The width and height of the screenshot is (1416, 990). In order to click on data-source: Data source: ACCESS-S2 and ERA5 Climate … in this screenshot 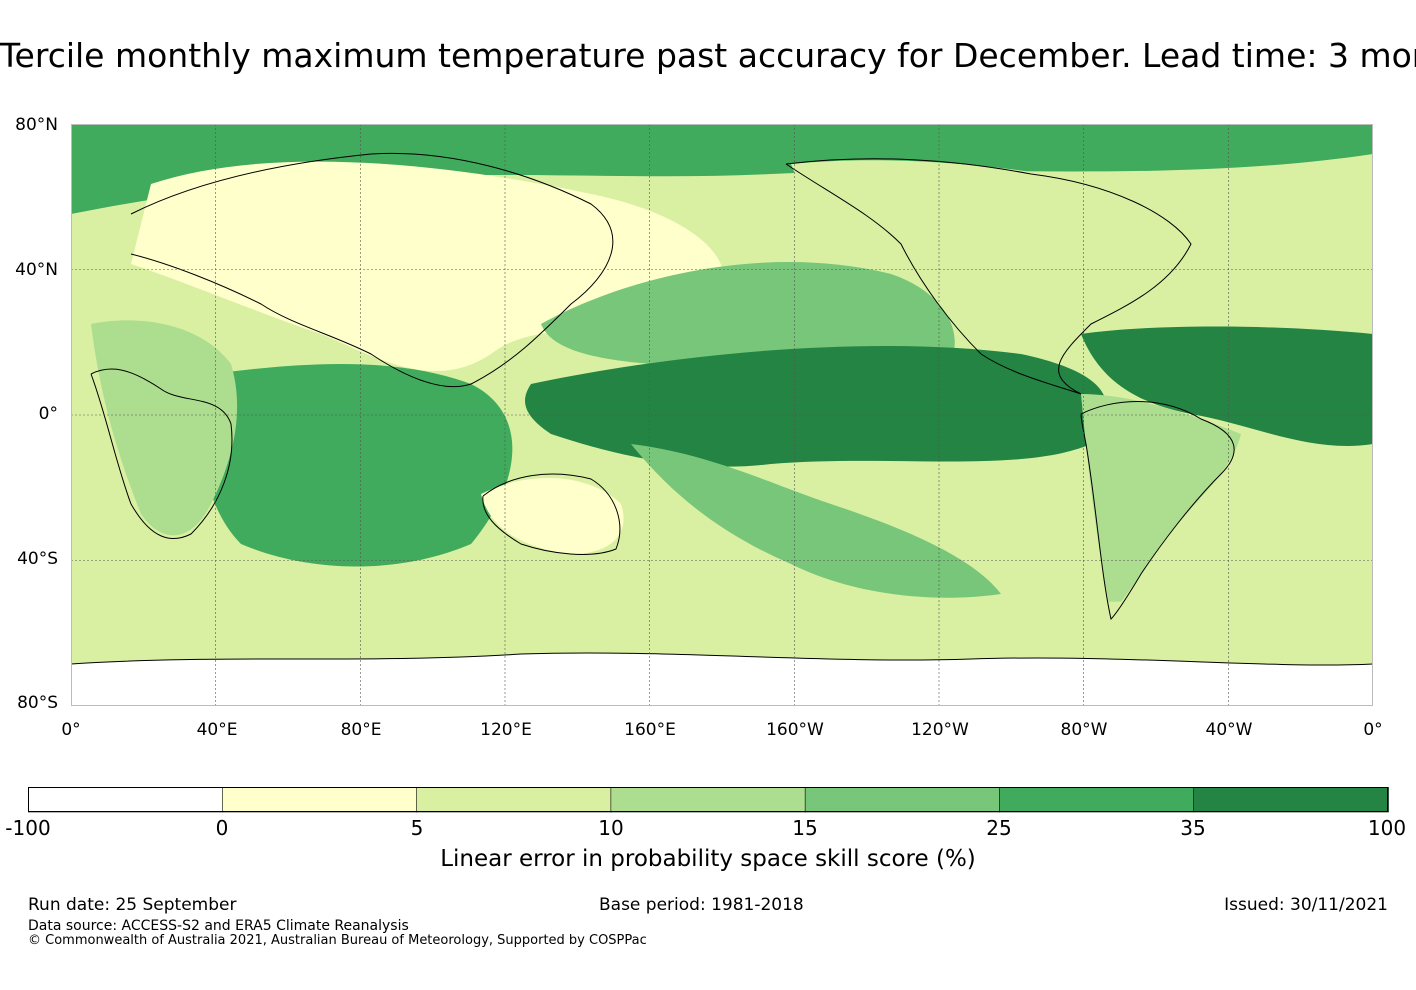, I will do `click(218, 926)`.